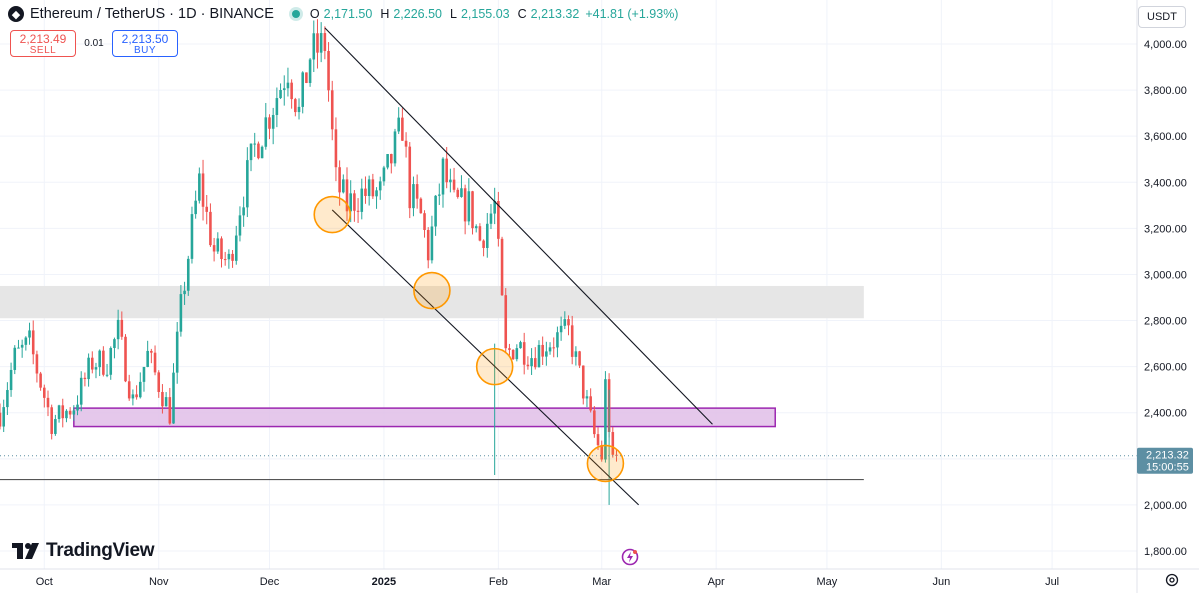 Image resolution: width=1199 pixels, height=593 pixels. I want to click on tradingview-logo: TradingView, so click(83, 551).